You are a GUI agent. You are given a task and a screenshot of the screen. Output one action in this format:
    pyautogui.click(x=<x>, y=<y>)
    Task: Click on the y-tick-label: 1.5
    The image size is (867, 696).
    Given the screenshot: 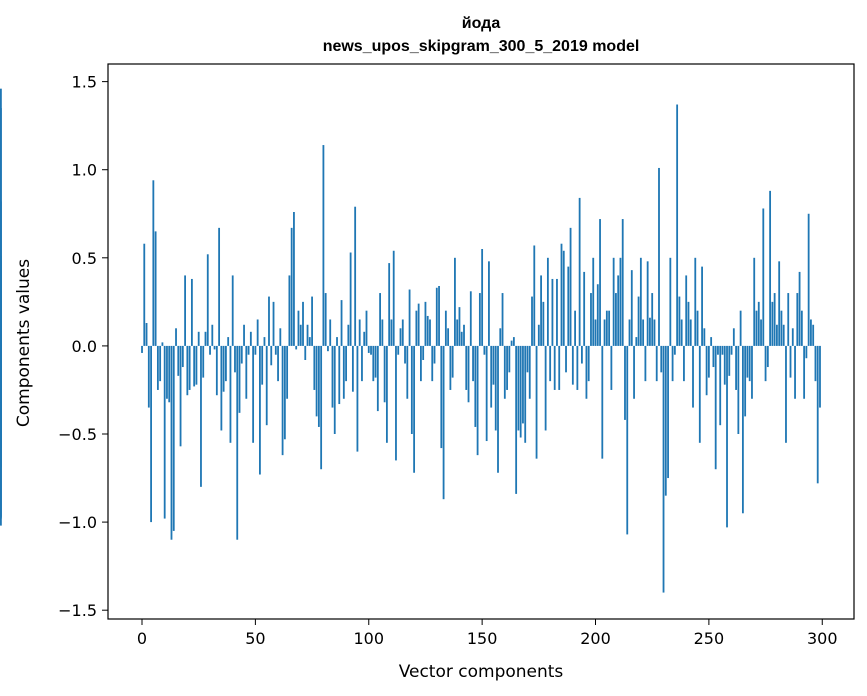 What is the action you would take?
    pyautogui.click(x=84, y=82)
    